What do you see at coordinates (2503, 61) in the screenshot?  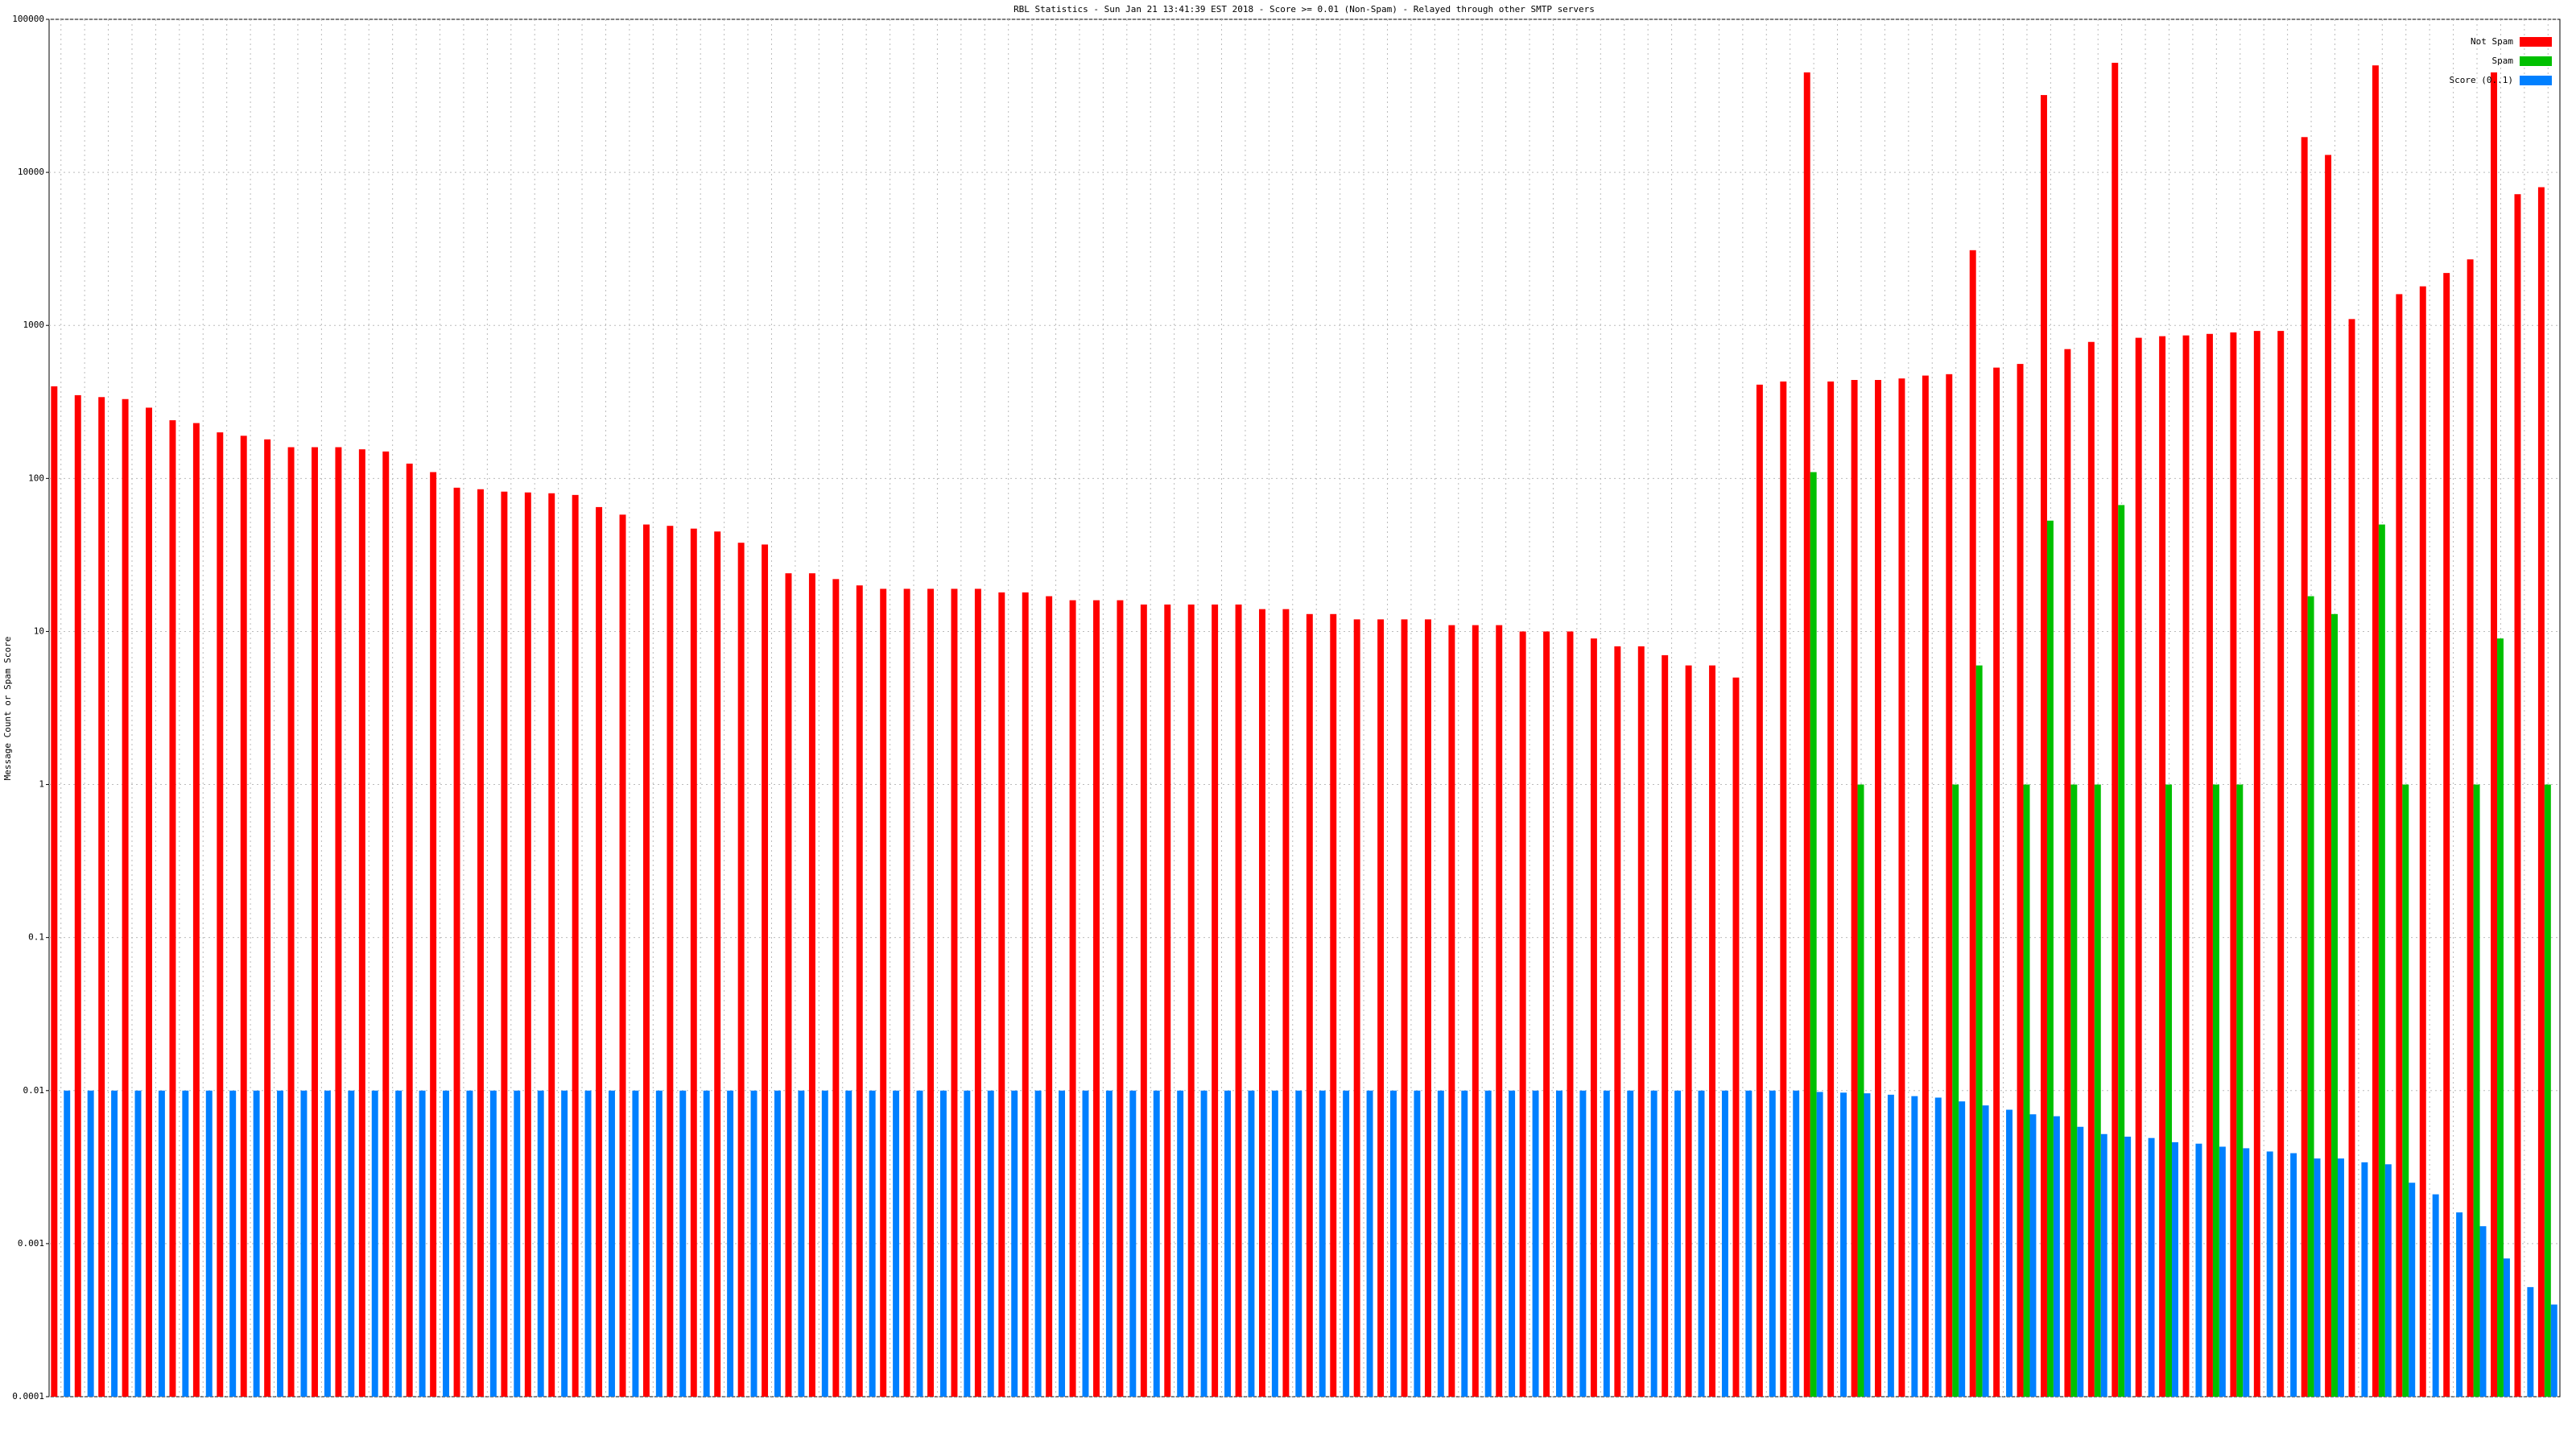 I see `legend-label: Spam` at bounding box center [2503, 61].